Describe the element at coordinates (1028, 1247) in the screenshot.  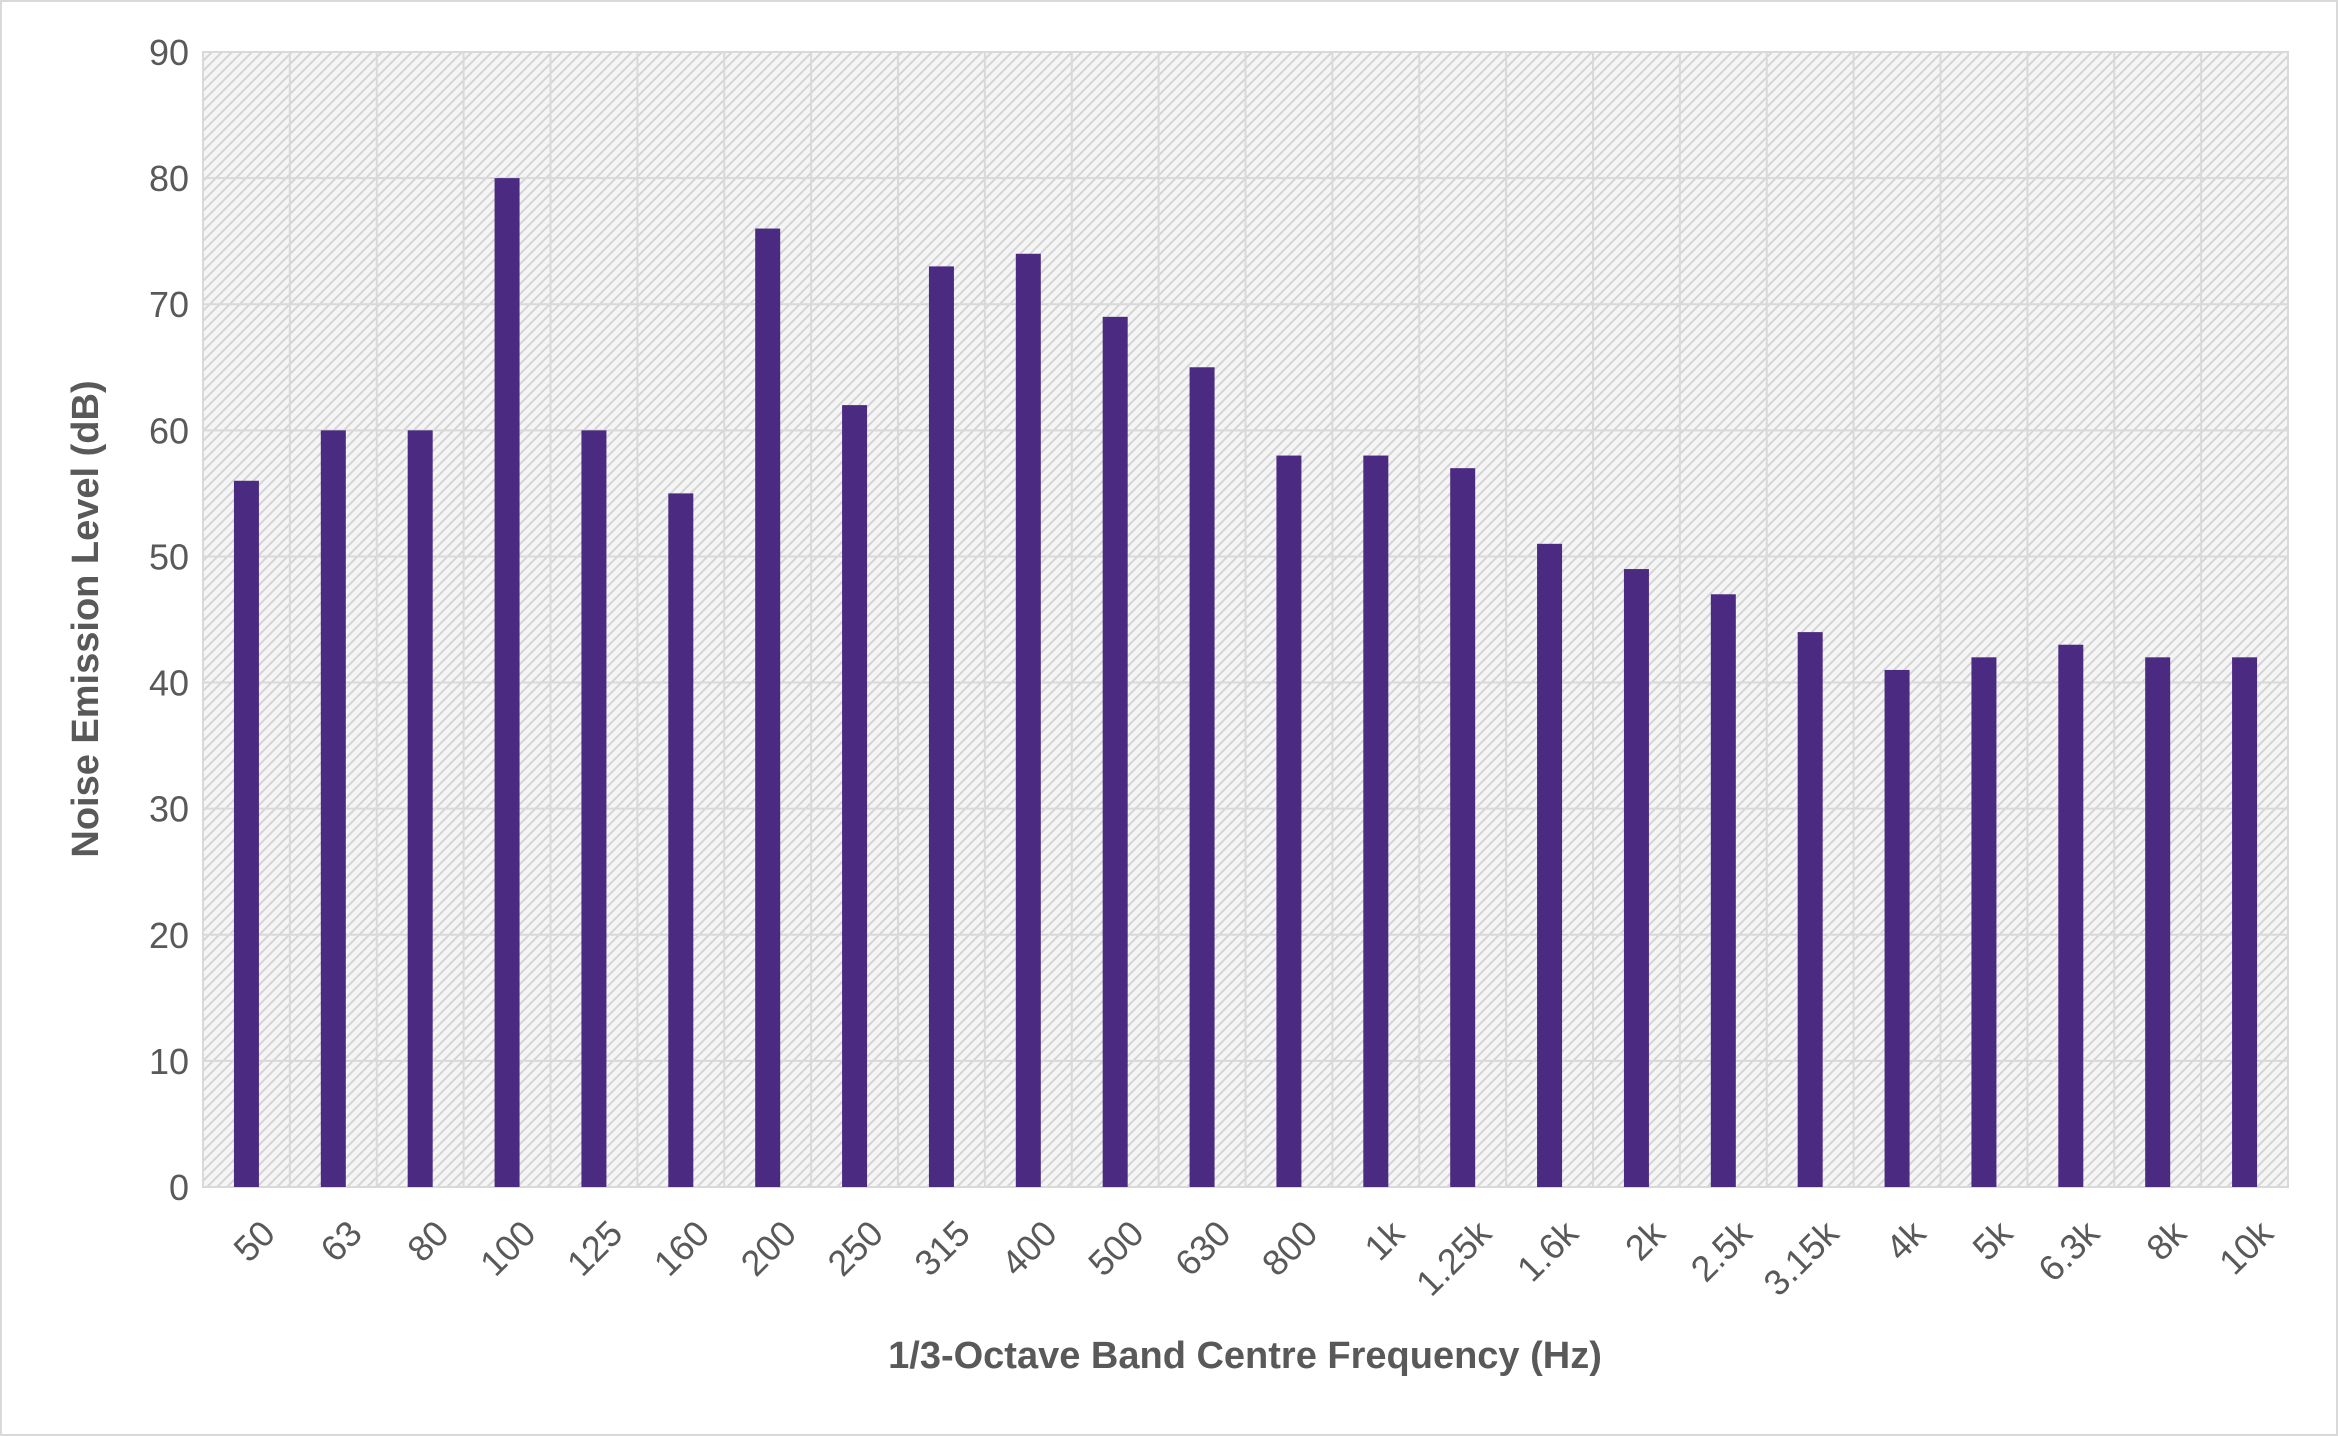
I see `x-tick-label: 400` at that location.